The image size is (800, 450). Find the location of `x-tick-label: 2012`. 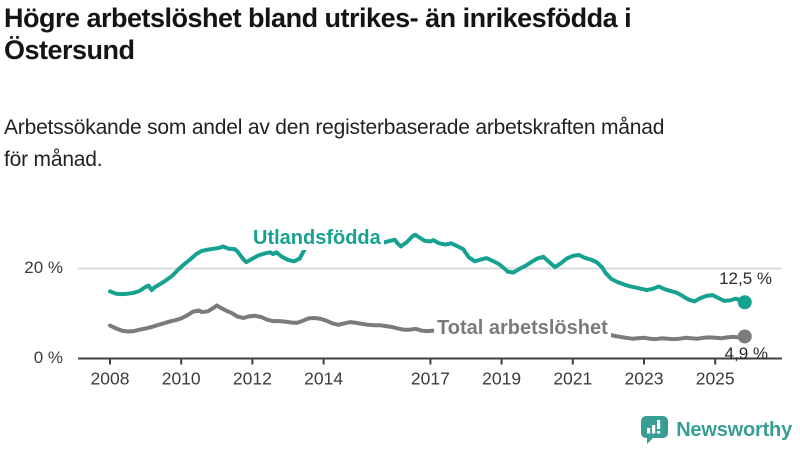

x-tick-label: 2012 is located at coordinates (252, 379).